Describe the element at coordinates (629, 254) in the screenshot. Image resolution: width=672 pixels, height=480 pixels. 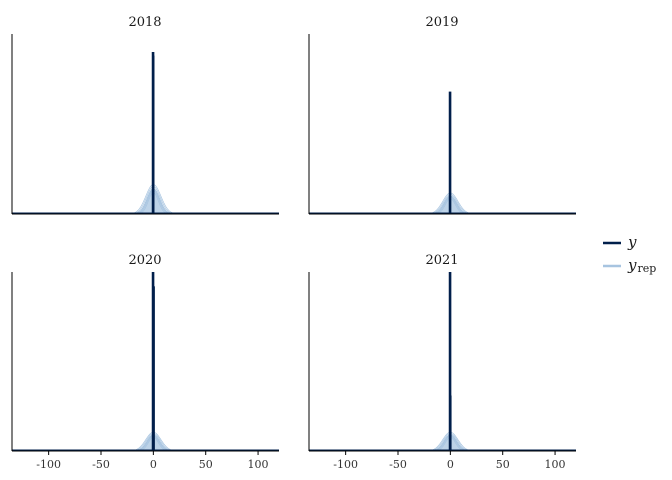
I see `legend: y yrep` at that location.